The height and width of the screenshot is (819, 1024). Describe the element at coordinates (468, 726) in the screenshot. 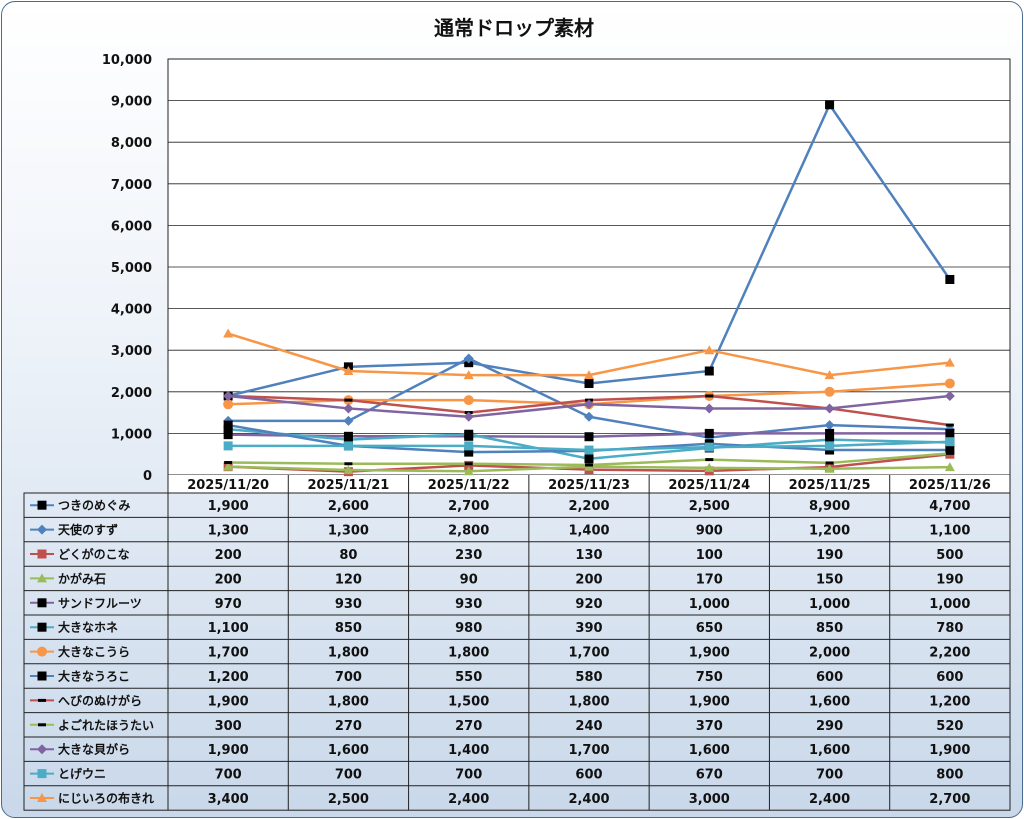

I see `table-cell: 270` at that location.